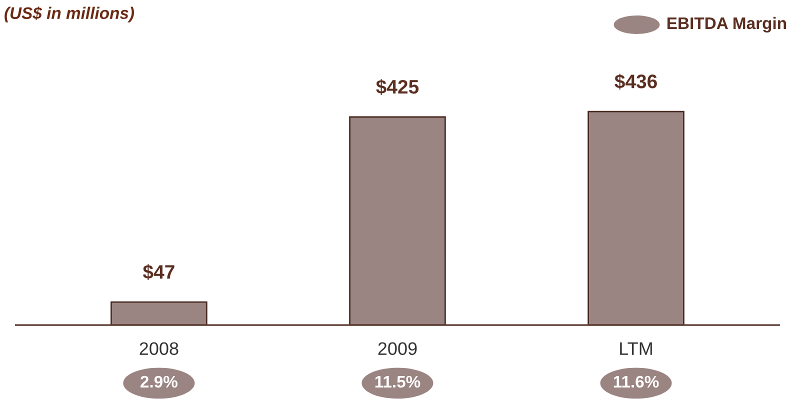  Describe the element at coordinates (159, 348) in the screenshot. I see `x-tick-label: 2008` at that location.